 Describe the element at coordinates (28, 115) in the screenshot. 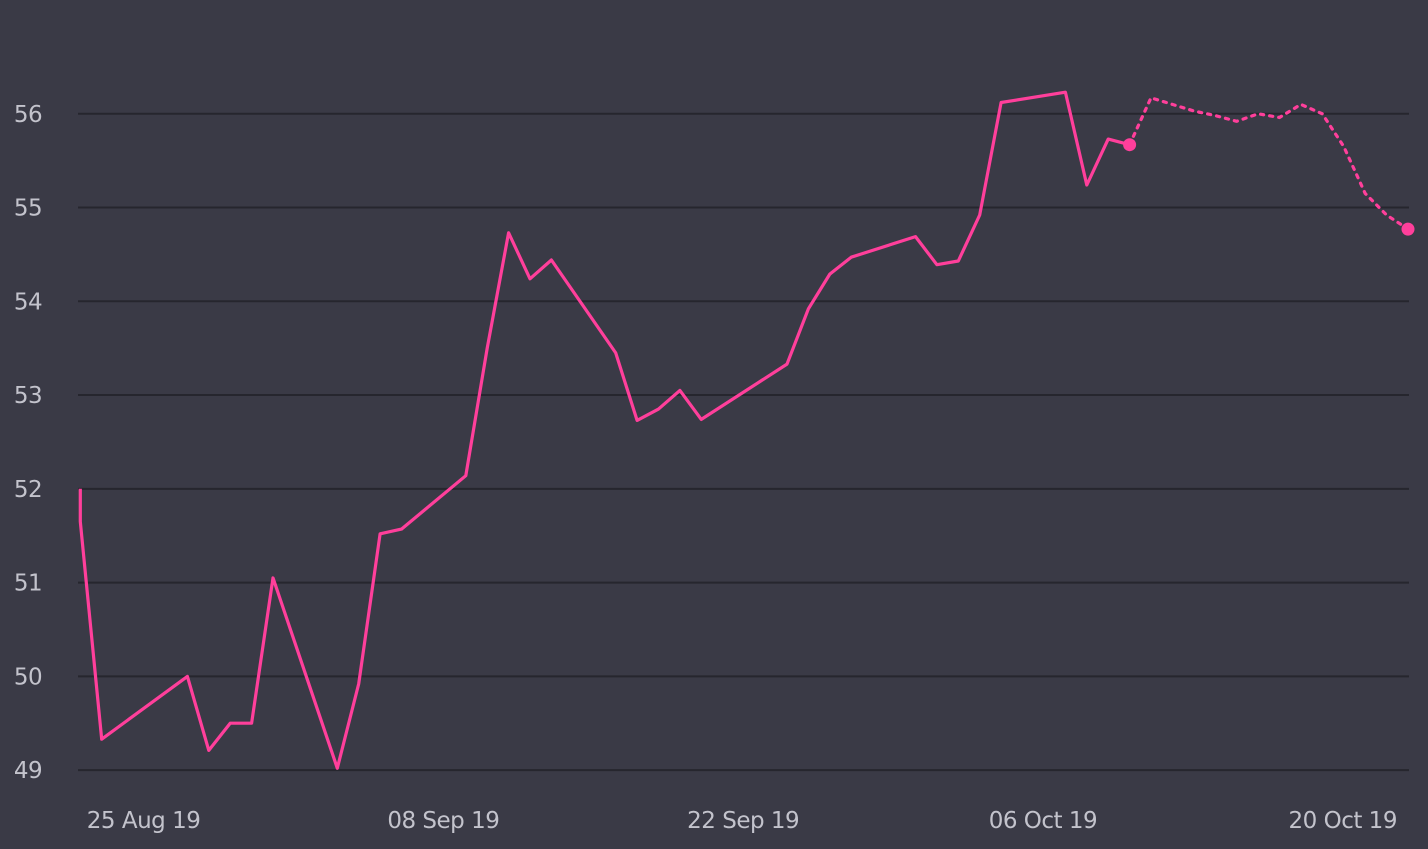

I see `y-tick-label: 56` at that location.